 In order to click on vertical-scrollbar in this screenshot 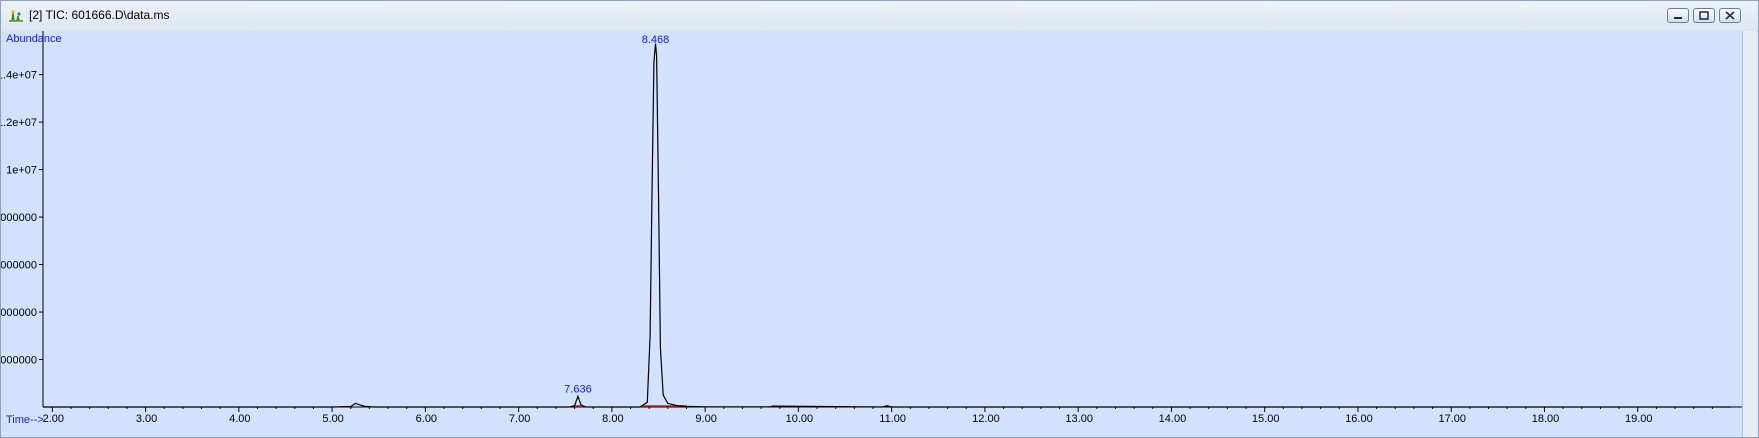, I will do `click(1749, 234)`.